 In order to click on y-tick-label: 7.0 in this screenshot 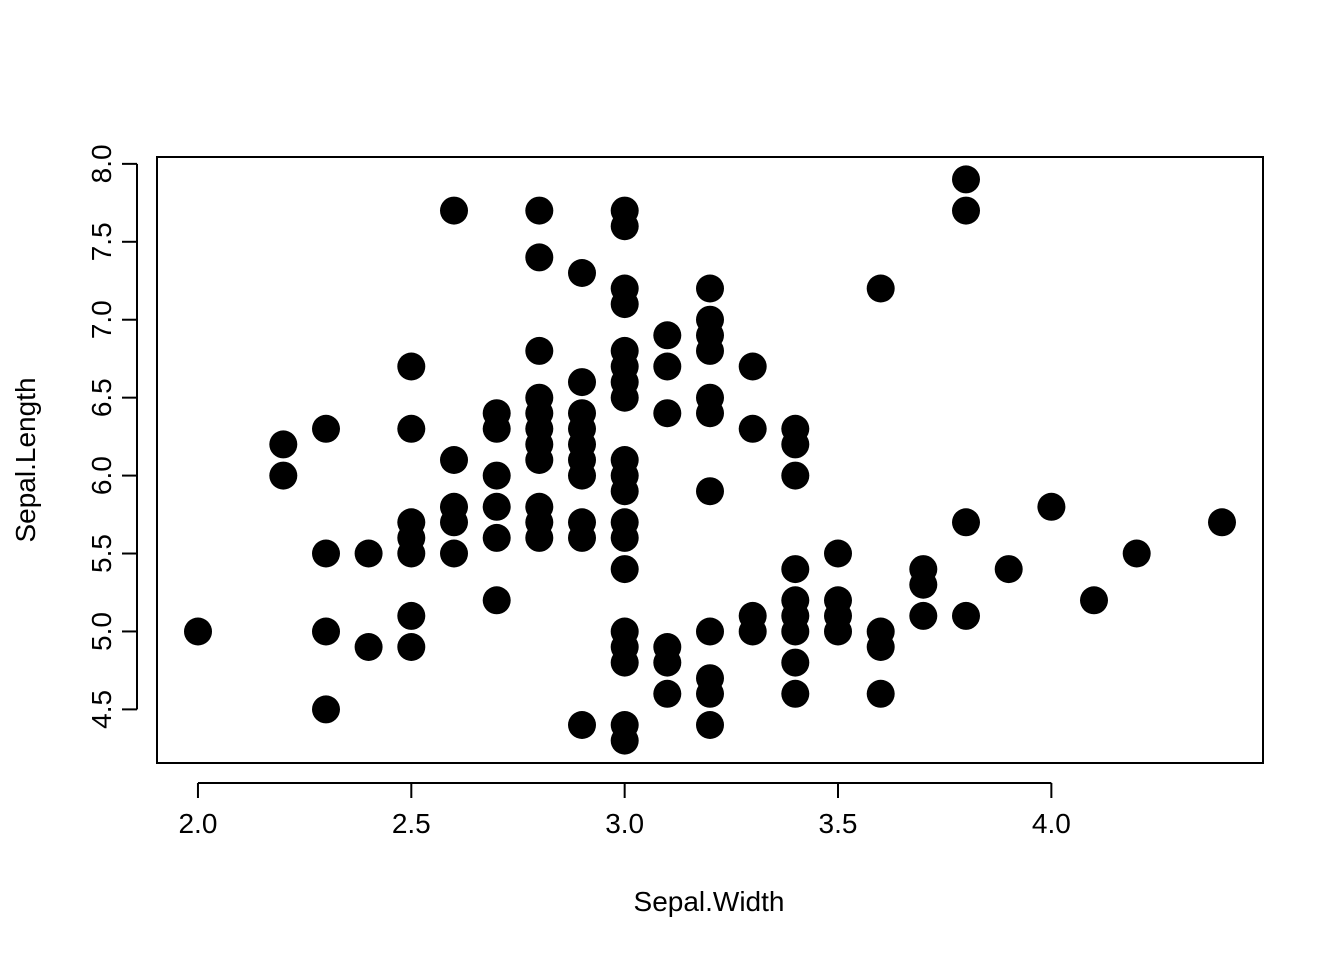, I will do `click(101, 319)`.